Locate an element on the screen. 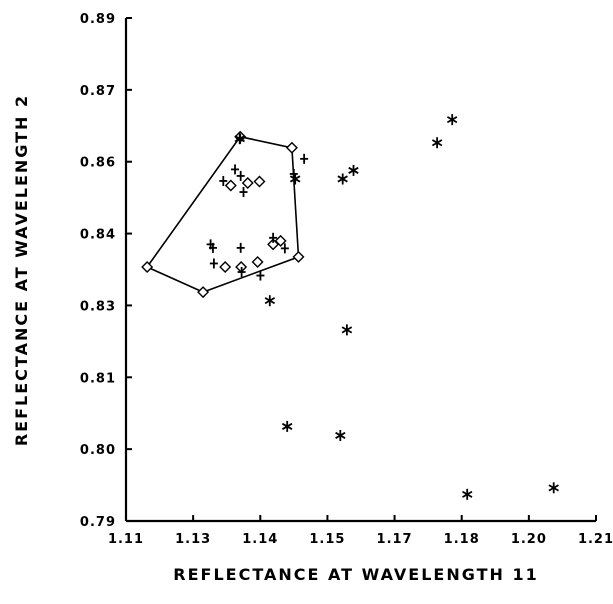 The image size is (613, 604). hull-polygon is located at coordinates (222, 214).